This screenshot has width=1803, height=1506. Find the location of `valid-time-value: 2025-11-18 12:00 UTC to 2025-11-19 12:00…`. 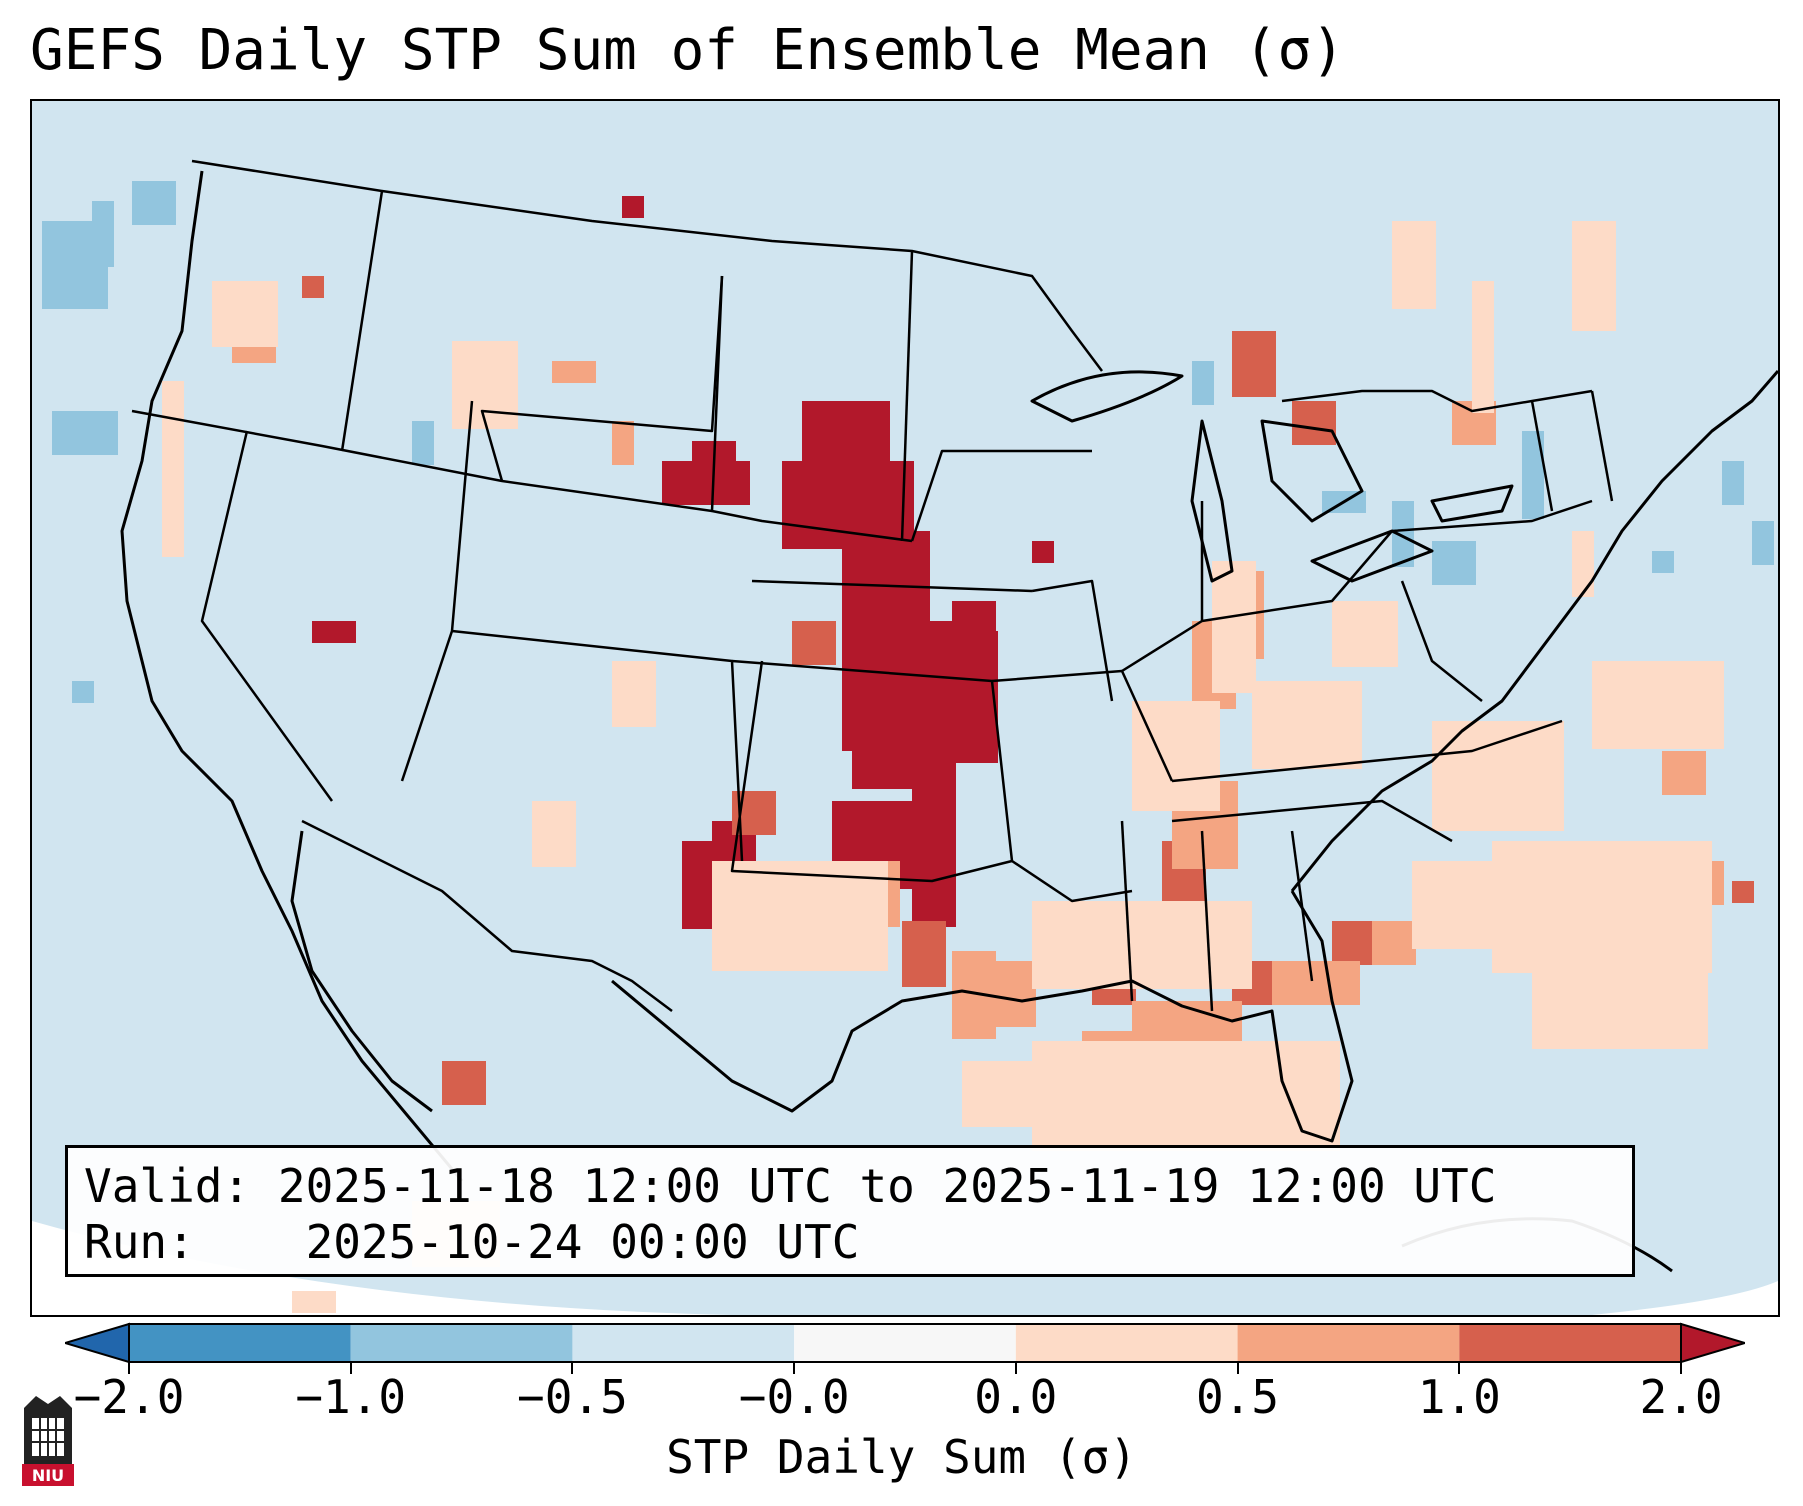

valid-time-value: 2025-11-18 12:00 UTC to 2025-11-19 12:00… is located at coordinates (887, 1186).